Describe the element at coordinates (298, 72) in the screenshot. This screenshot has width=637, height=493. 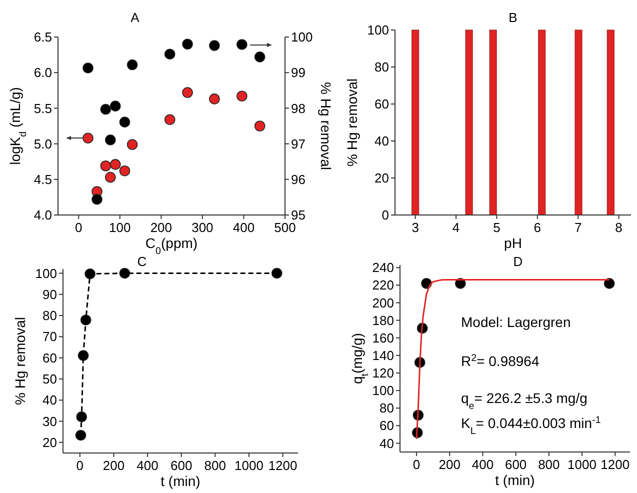
I see `y2-tick-label: 99` at that location.